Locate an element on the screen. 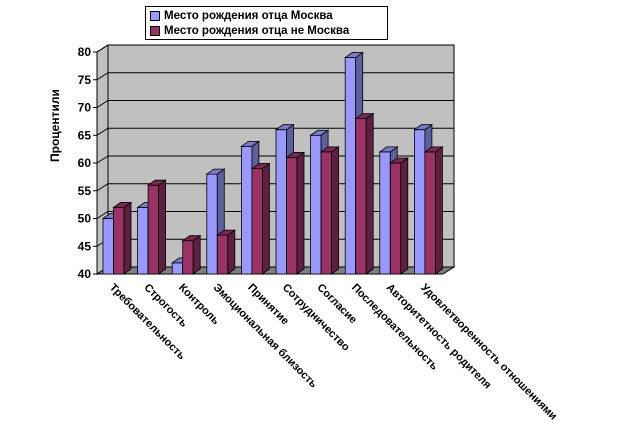  y-tick-label: 75 is located at coordinates (85, 80).